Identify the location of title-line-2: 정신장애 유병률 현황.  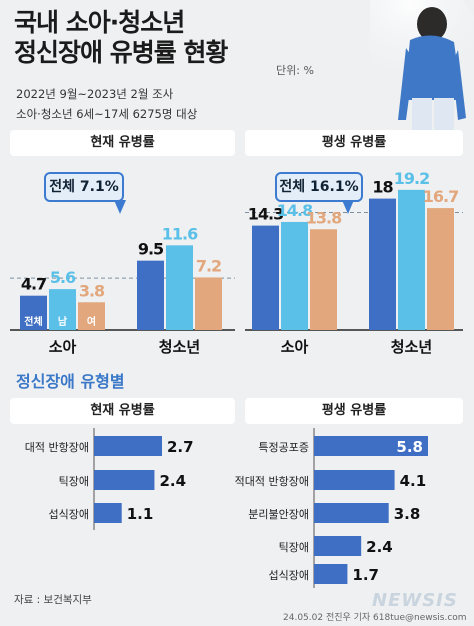
(121, 52).